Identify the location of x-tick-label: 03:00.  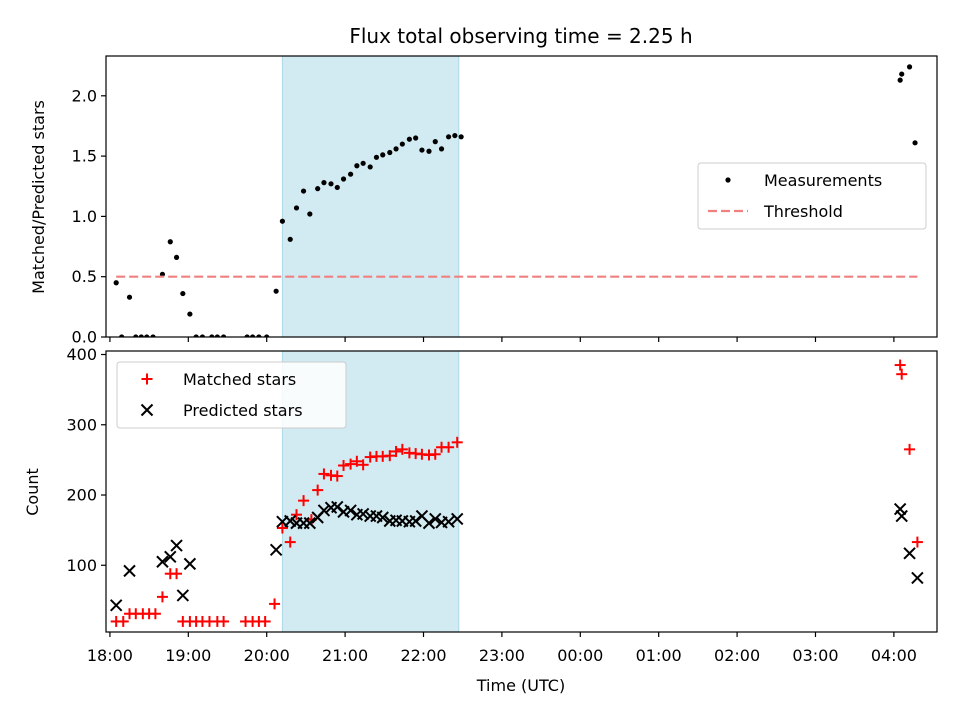
(815, 655).